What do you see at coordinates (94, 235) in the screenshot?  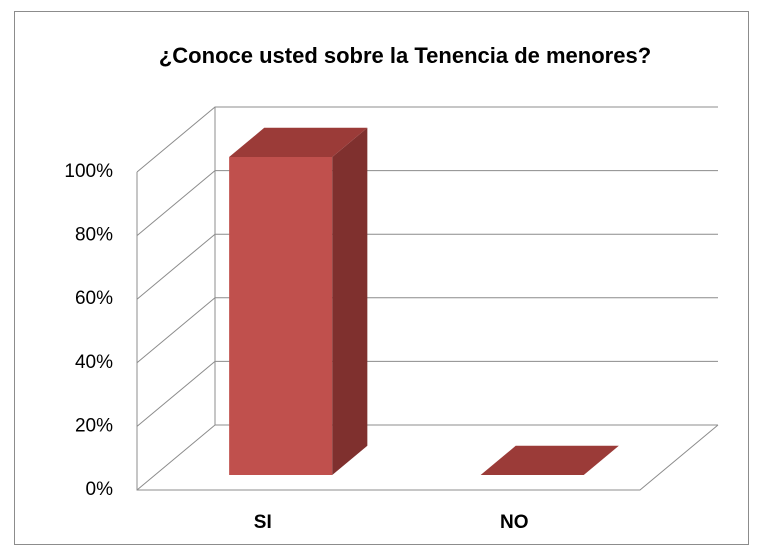 I see `y-tick-label: 80%` at bounding box center [94, 235].